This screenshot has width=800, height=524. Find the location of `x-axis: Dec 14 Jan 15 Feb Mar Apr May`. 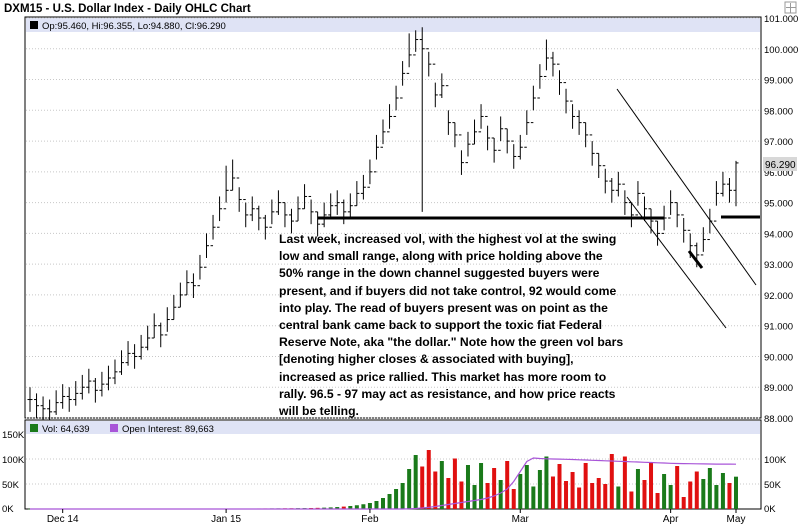

x-axis: Dec 14 Jan 15 Feb Mar Apr May is located at coordinates (396, 516).